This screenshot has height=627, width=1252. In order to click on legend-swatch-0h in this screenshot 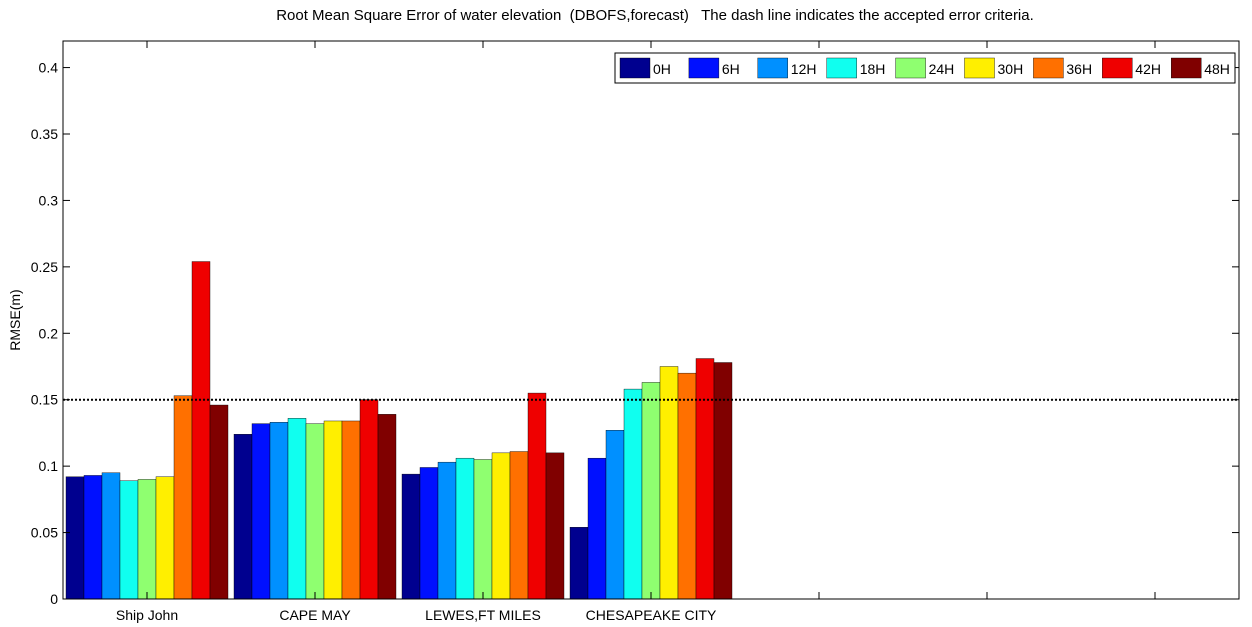, I will do `click(635, 68)`.